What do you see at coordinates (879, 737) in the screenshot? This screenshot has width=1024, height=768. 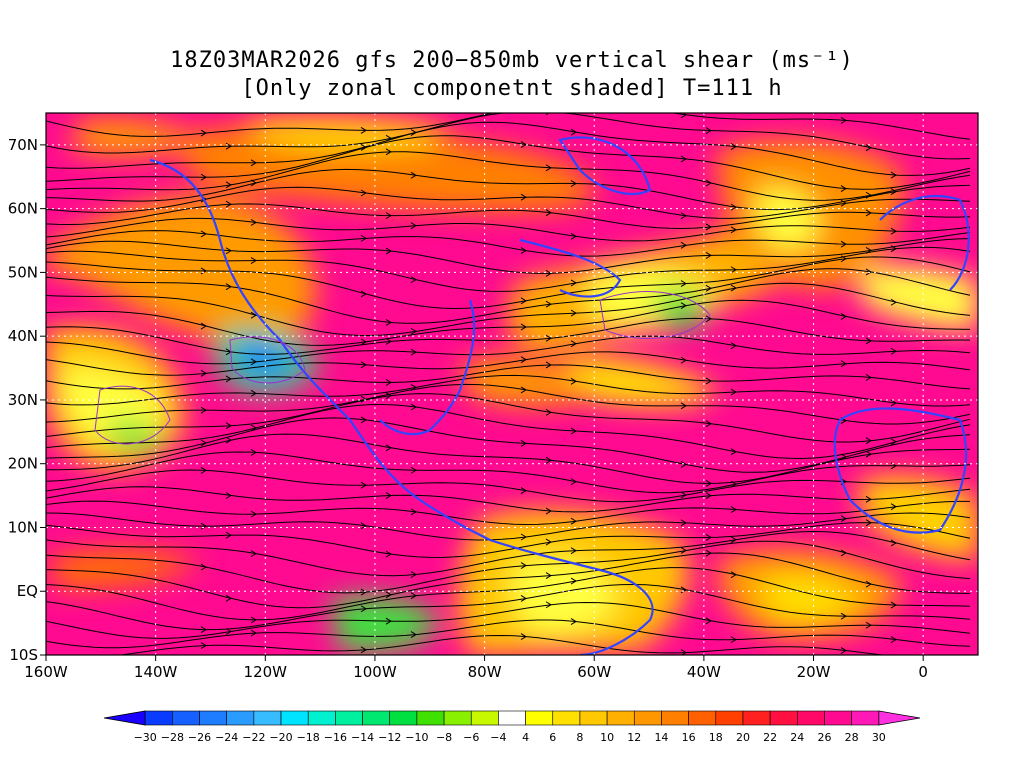 I see `colorbar-label: 30` at bounding box center [879, 737].